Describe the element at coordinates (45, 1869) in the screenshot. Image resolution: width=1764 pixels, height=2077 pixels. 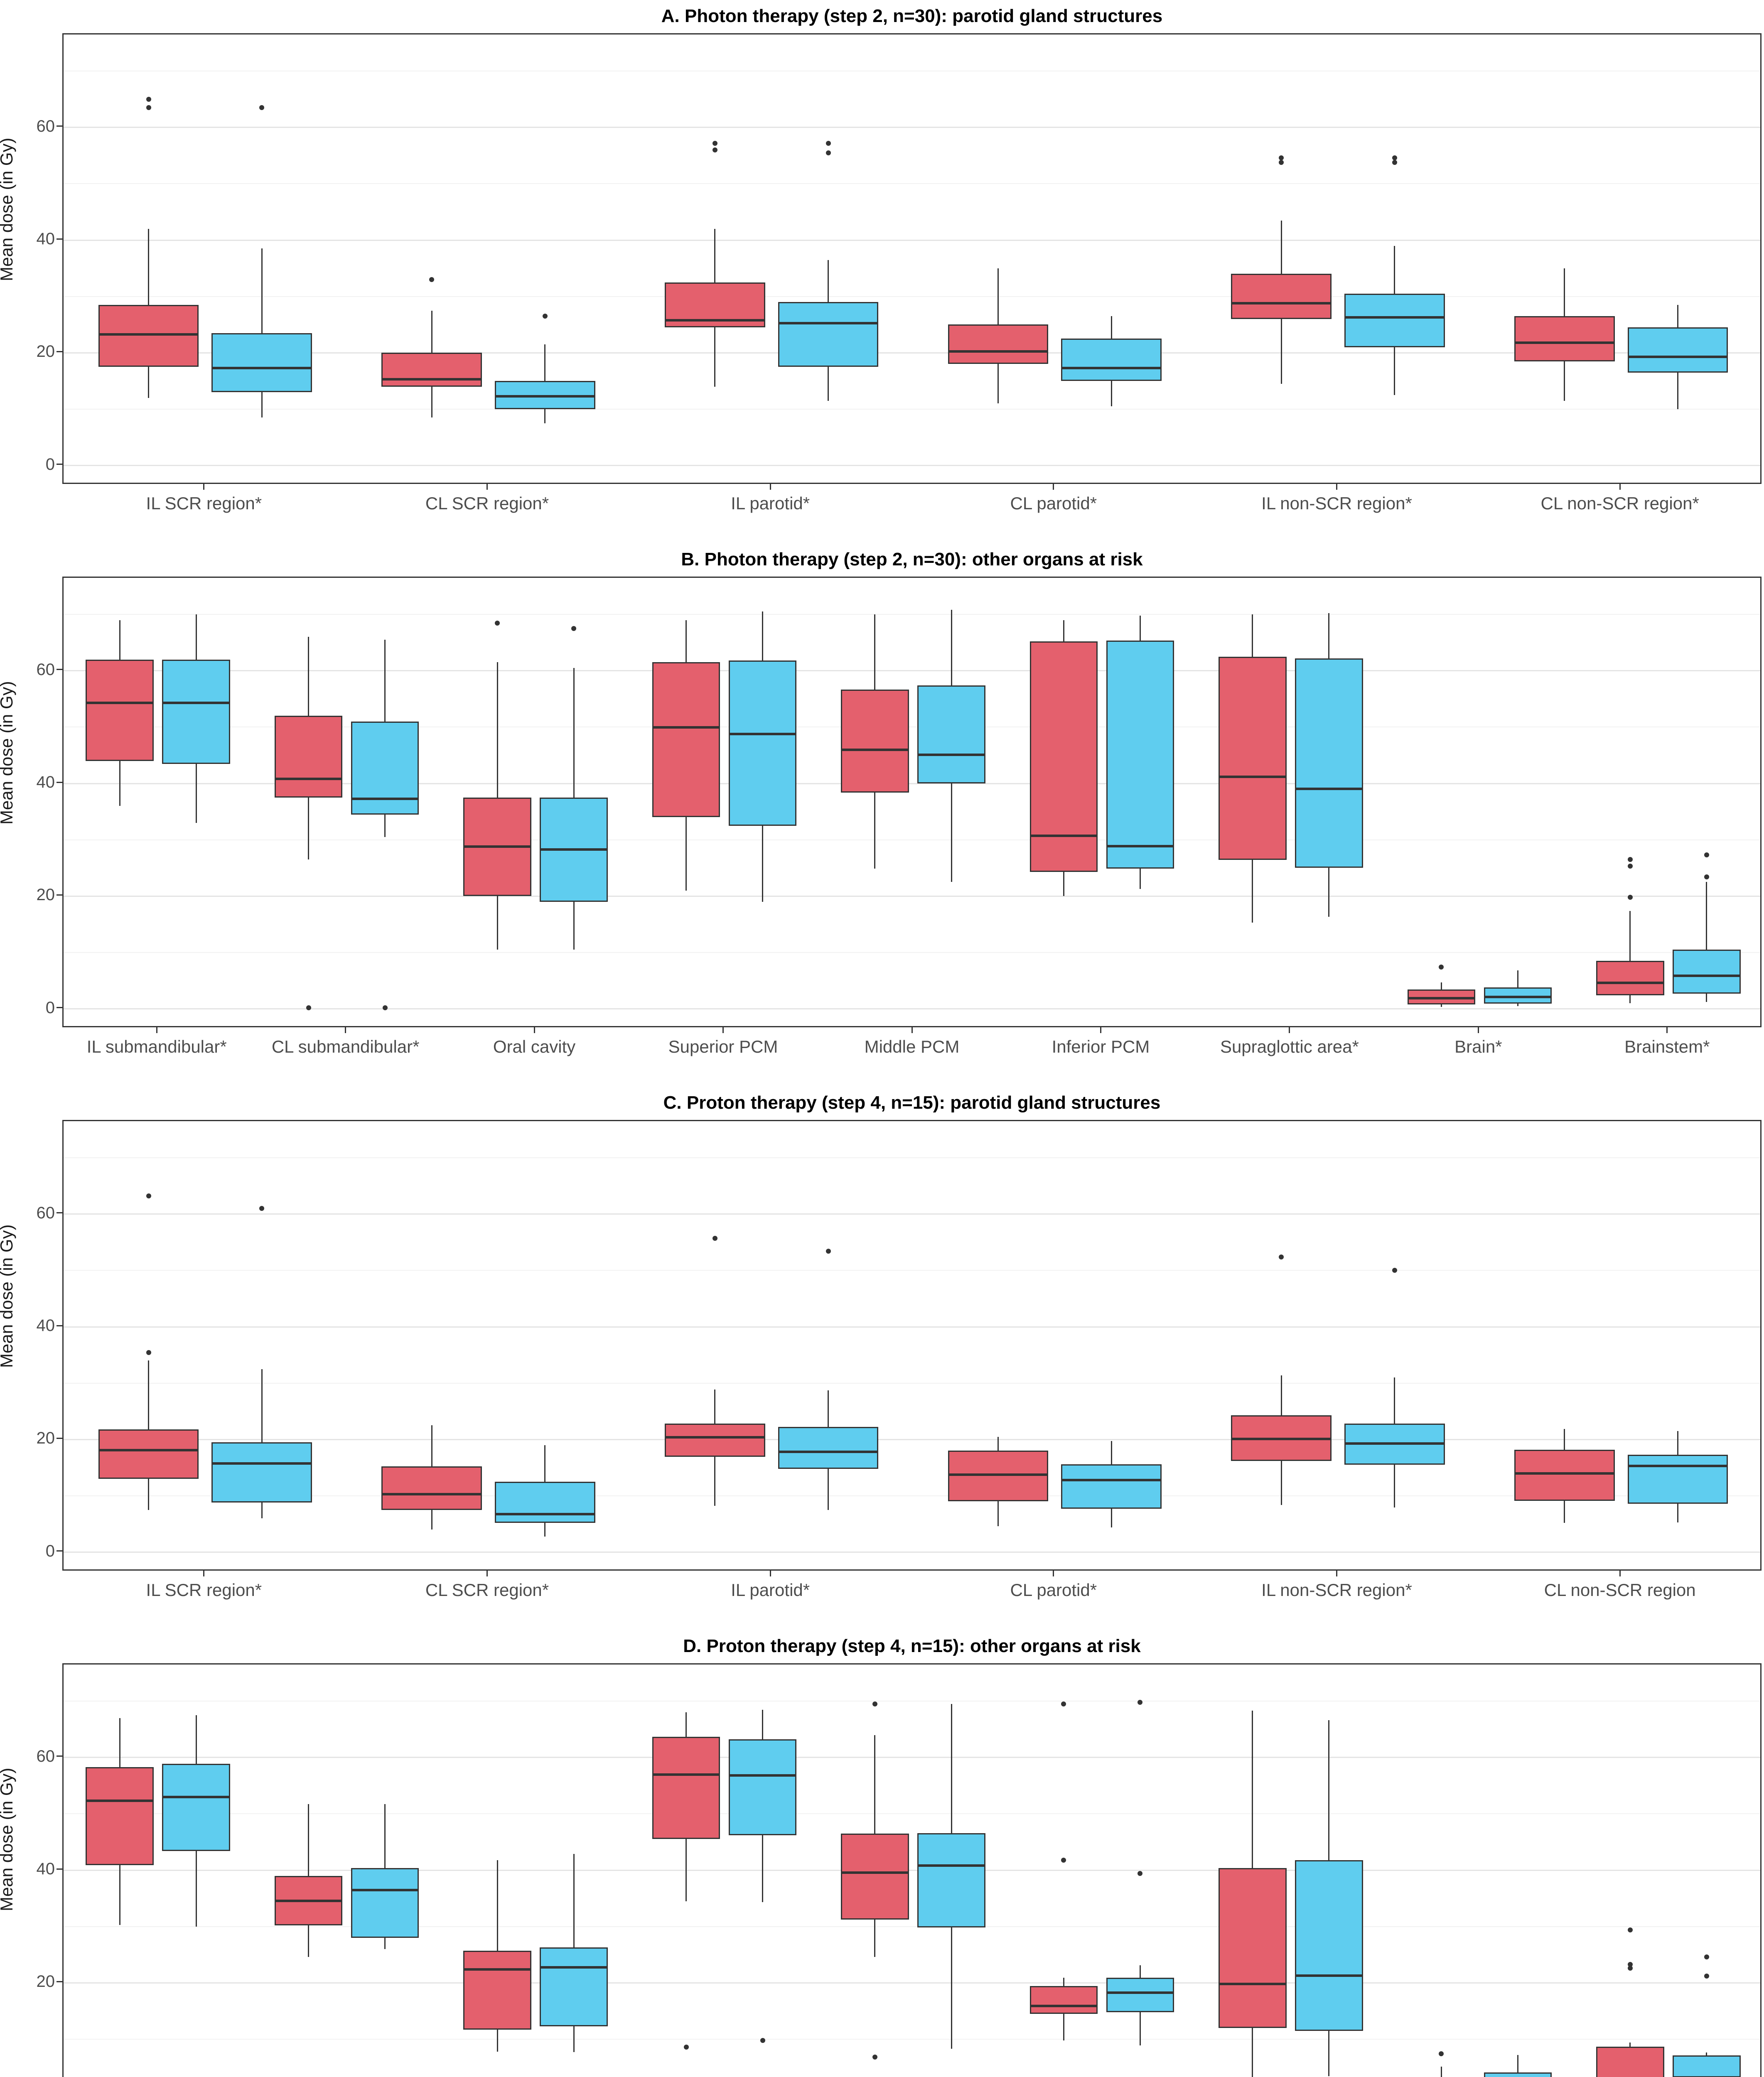
I see `y-tick-label: 40` at that location.